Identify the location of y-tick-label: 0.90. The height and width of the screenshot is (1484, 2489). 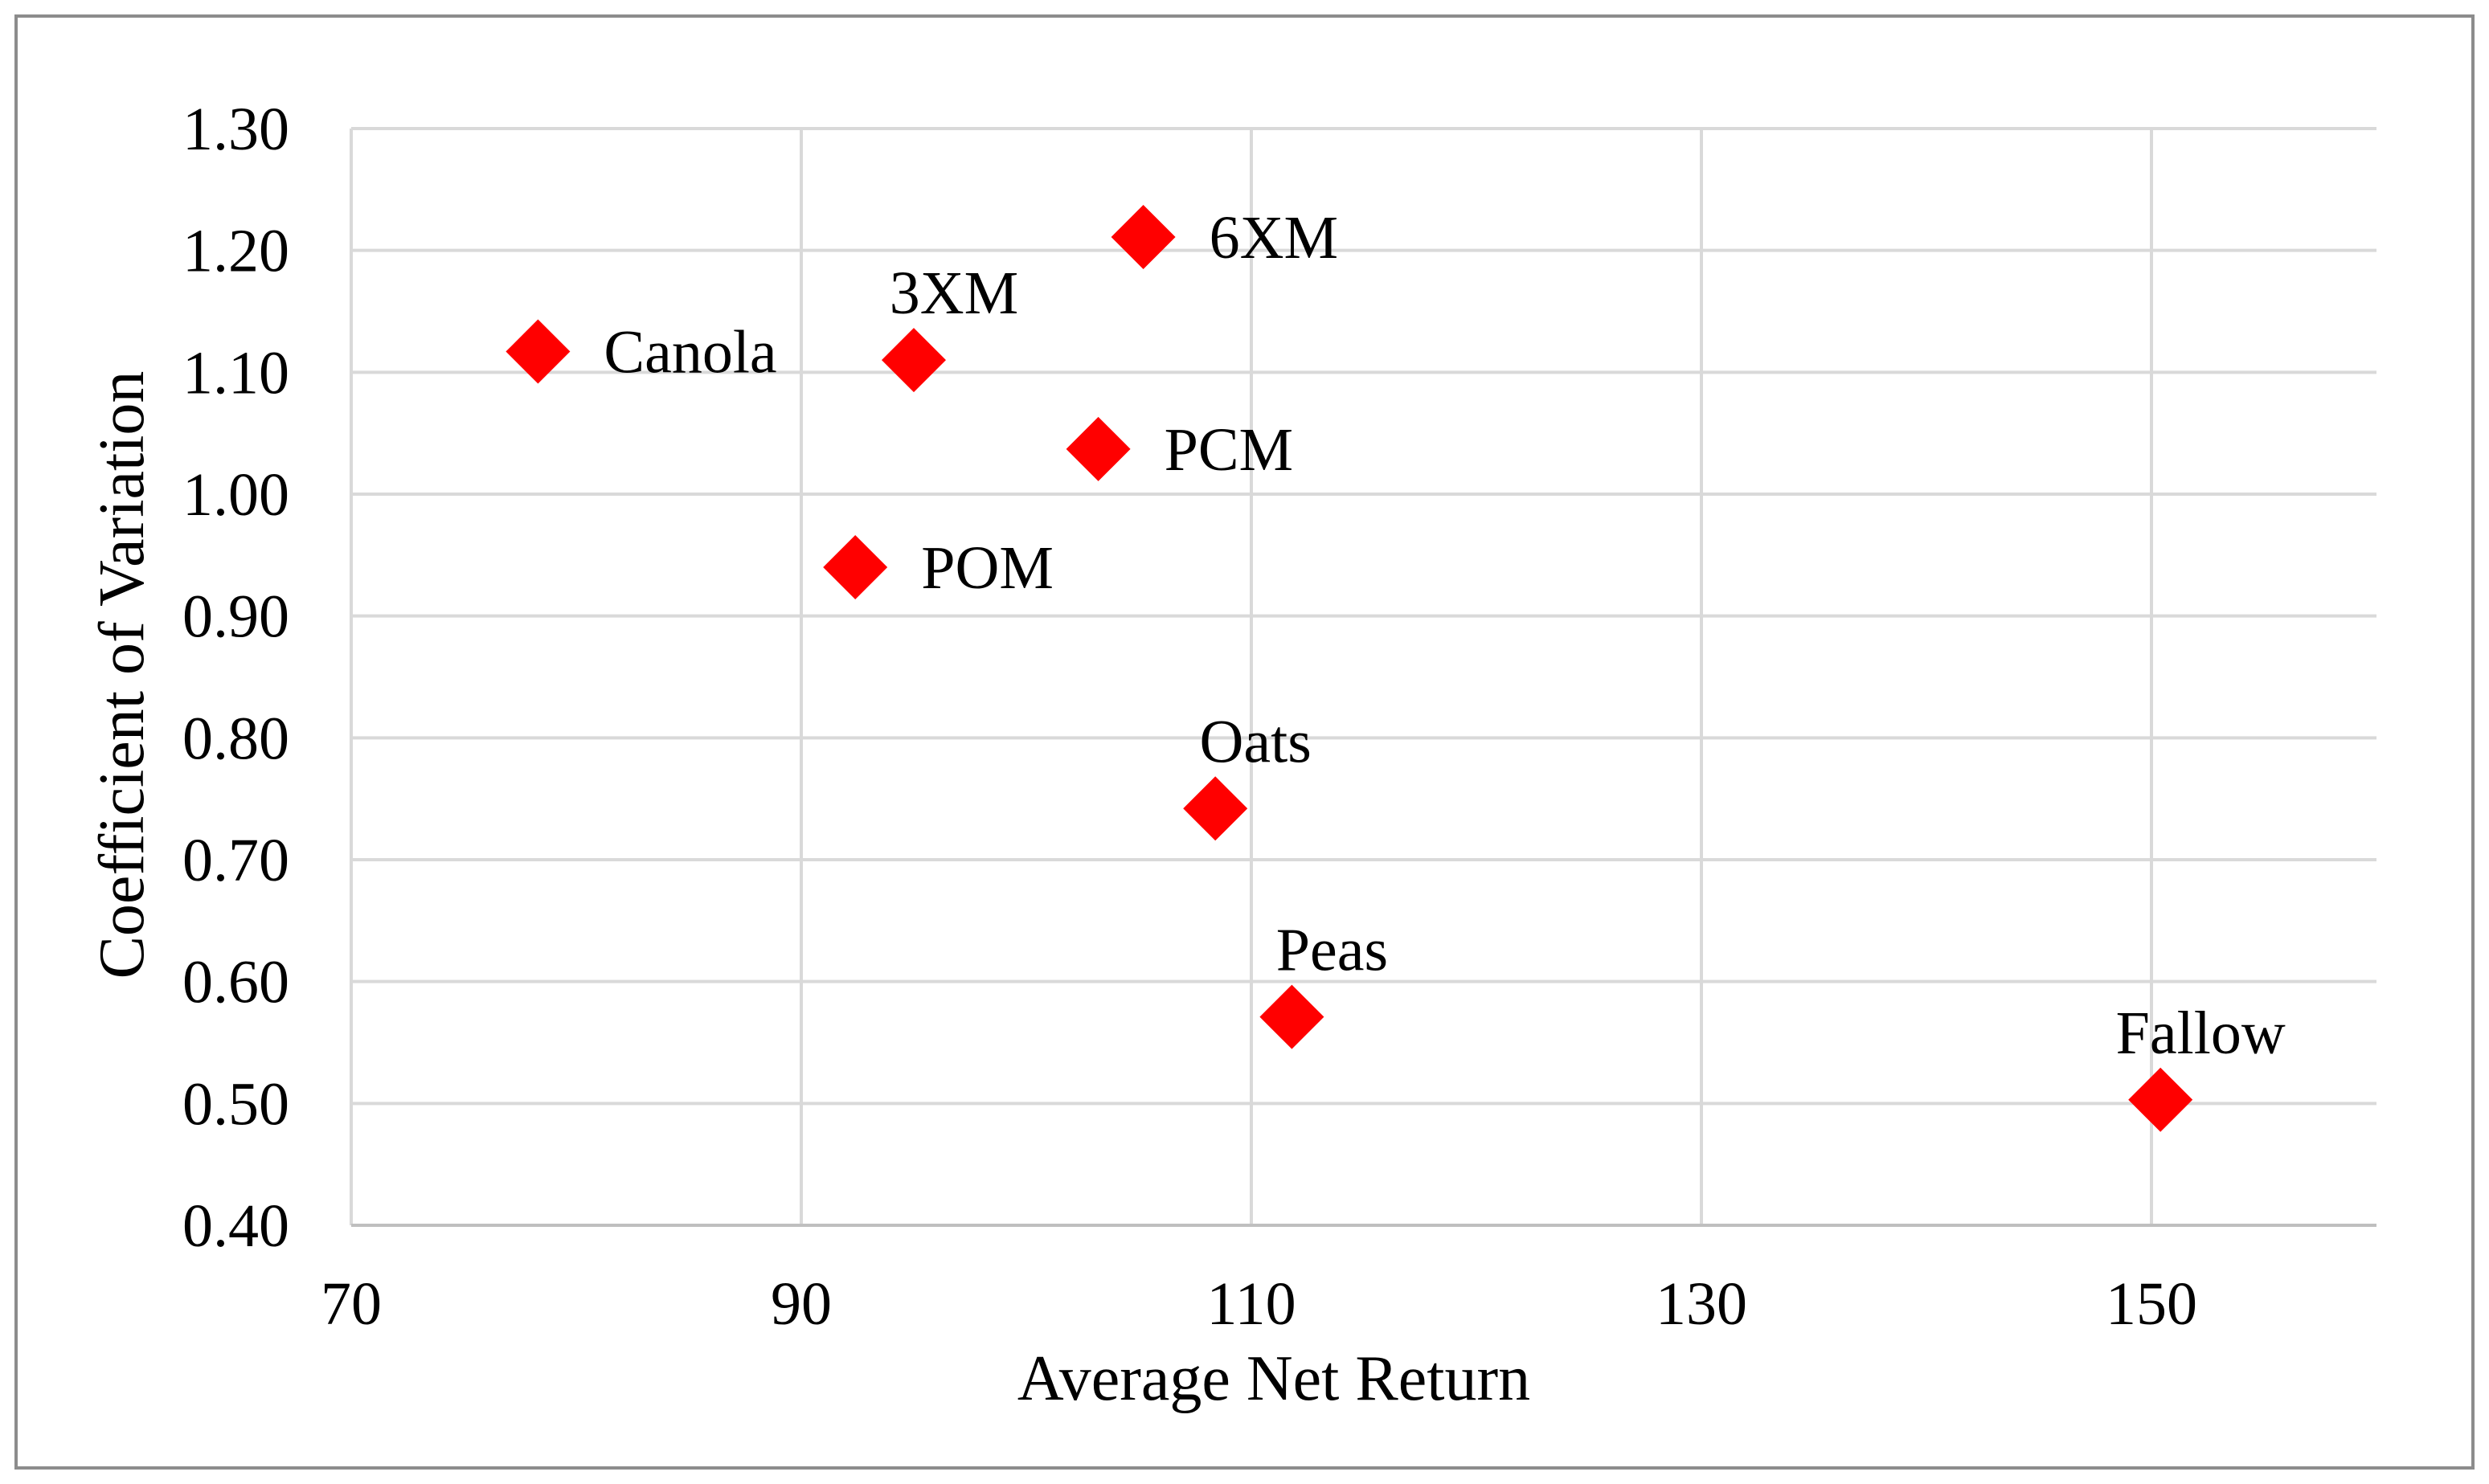
(235, 617).